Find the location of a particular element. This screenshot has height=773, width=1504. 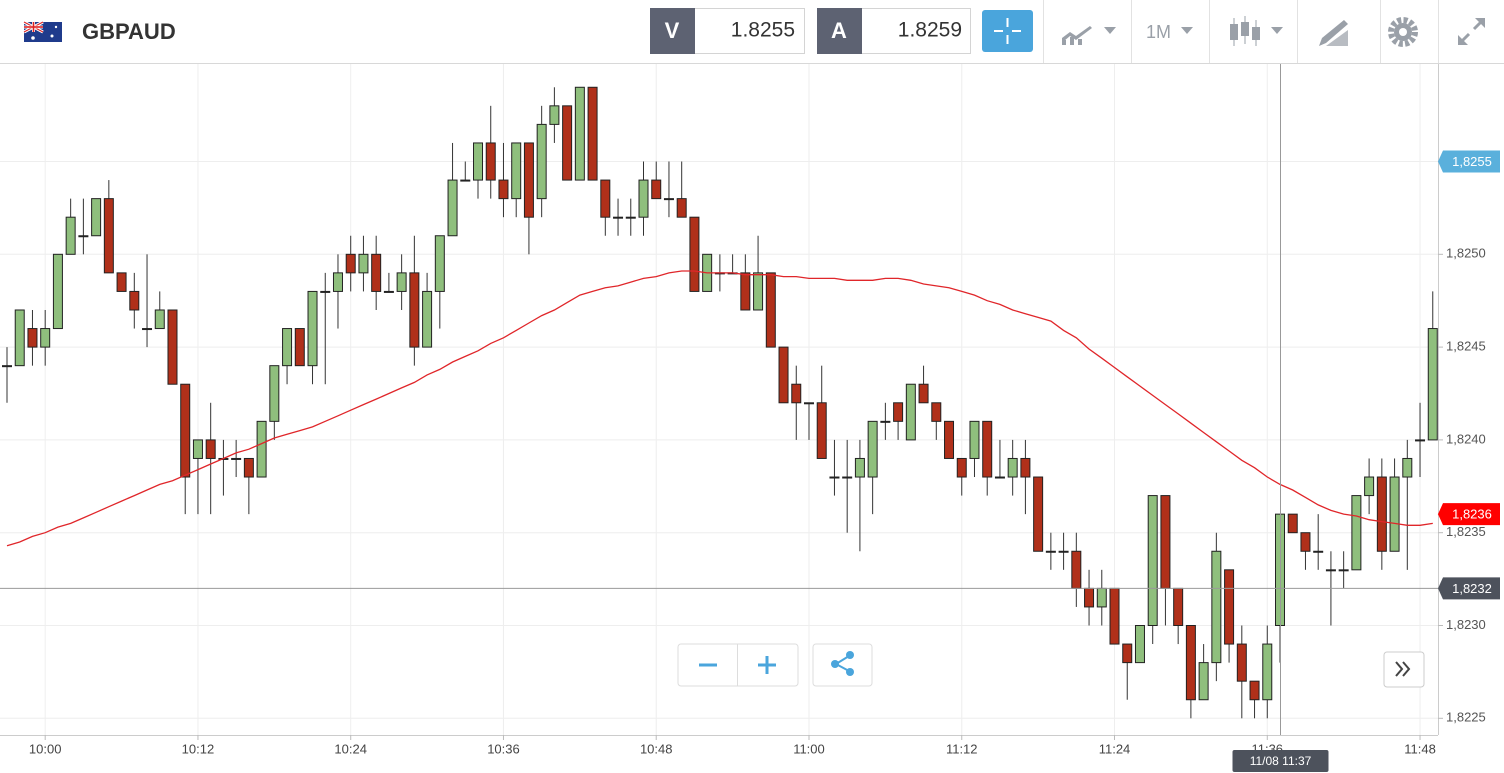

share-button is located at coordinates (842, 665).